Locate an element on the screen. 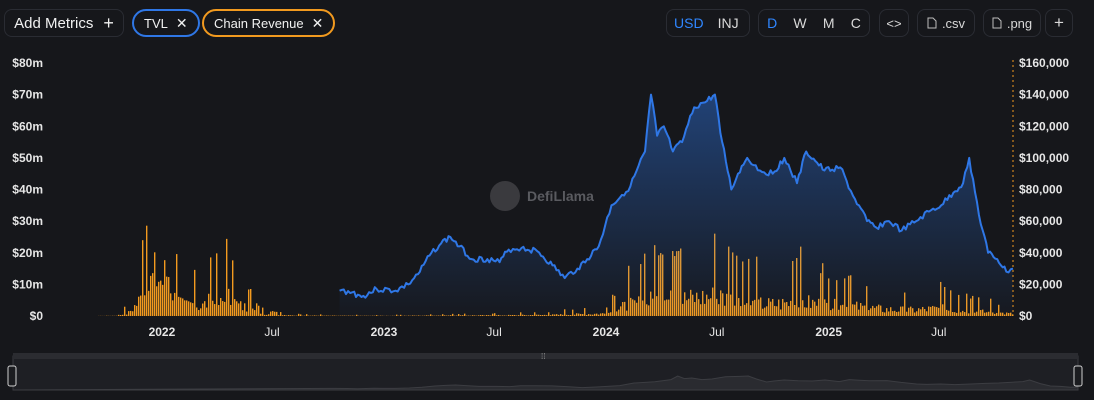 This screenshot has width=1094, height=400. y-right-tick-label: $80,000 is located at coordinates (1041, 190).